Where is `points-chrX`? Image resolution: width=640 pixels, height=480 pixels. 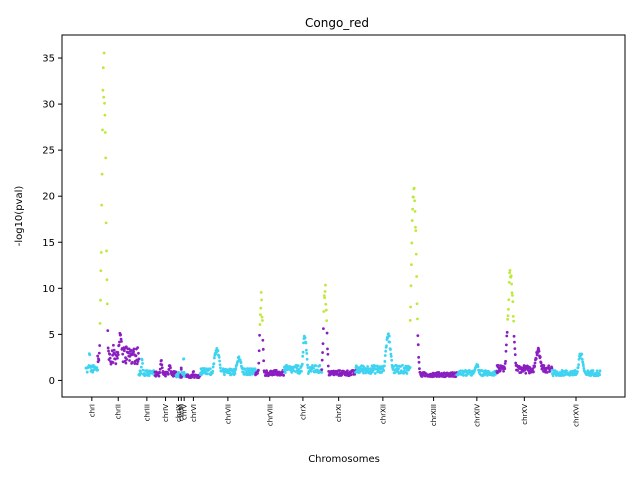 points-chrX is located at coordinates (303, 354).